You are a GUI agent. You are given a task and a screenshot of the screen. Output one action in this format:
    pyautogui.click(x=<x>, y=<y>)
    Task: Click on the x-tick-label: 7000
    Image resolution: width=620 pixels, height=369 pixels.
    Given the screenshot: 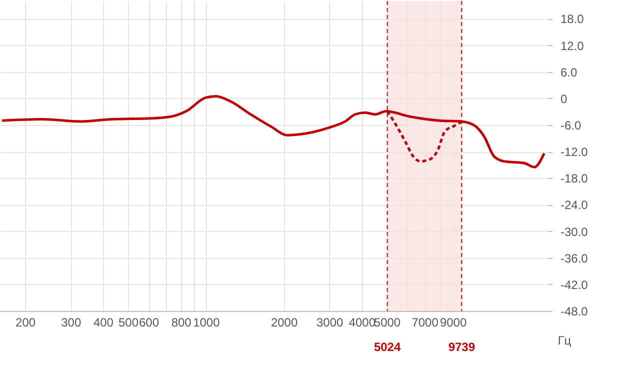 What is the action you would take?
    pyautogui.click(x=425, y=323)
    